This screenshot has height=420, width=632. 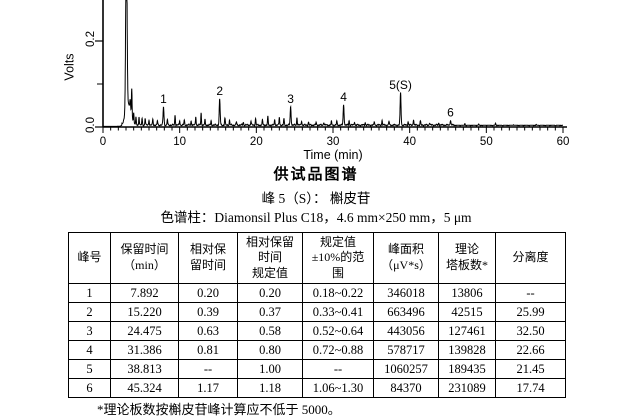 I want to click on table-cell: 31.386, so click(x=144, y=350).